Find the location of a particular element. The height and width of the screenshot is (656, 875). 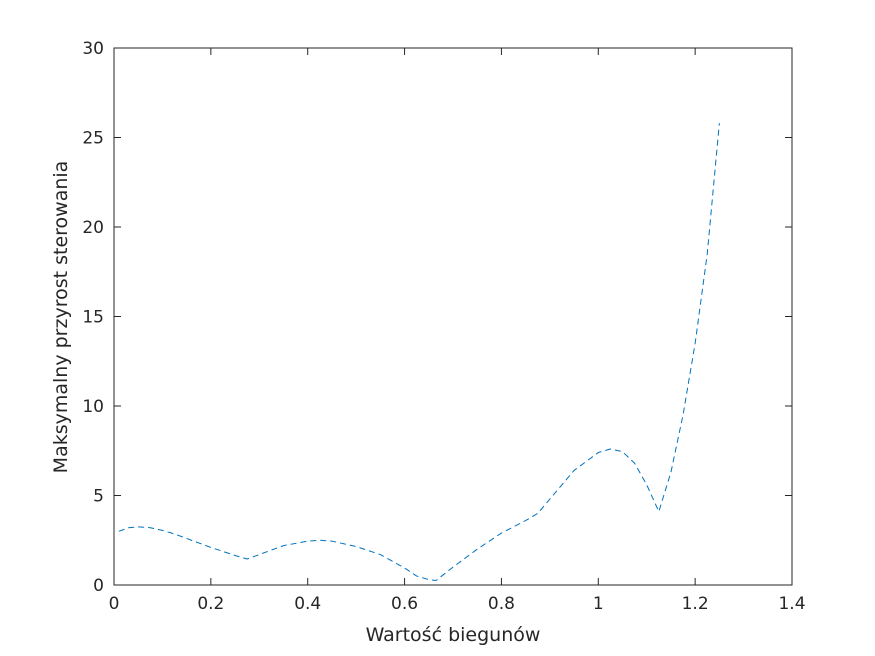

x-axis-label: Wartość biegunów is located at coordinates (453, 635).